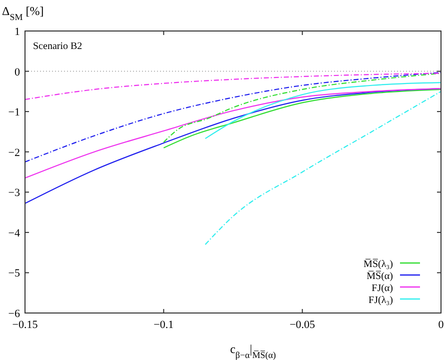 The height and width of the screenshot is (360, 445). I want to click on y-tick-label: −2, so click(14, 152).